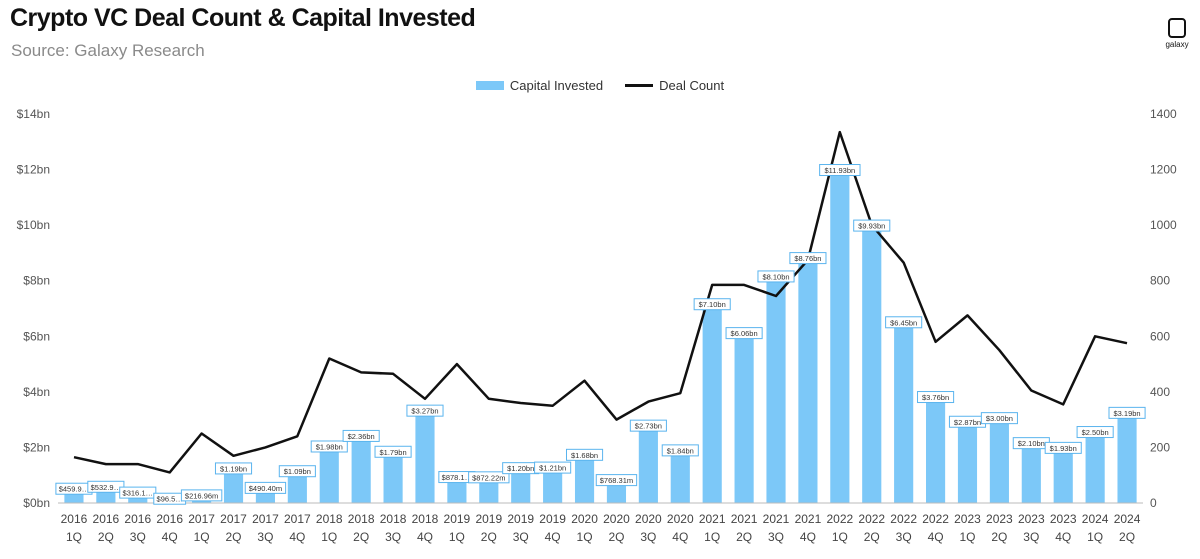  I want to click on data-label: $1.09bn, so click(297, 471).